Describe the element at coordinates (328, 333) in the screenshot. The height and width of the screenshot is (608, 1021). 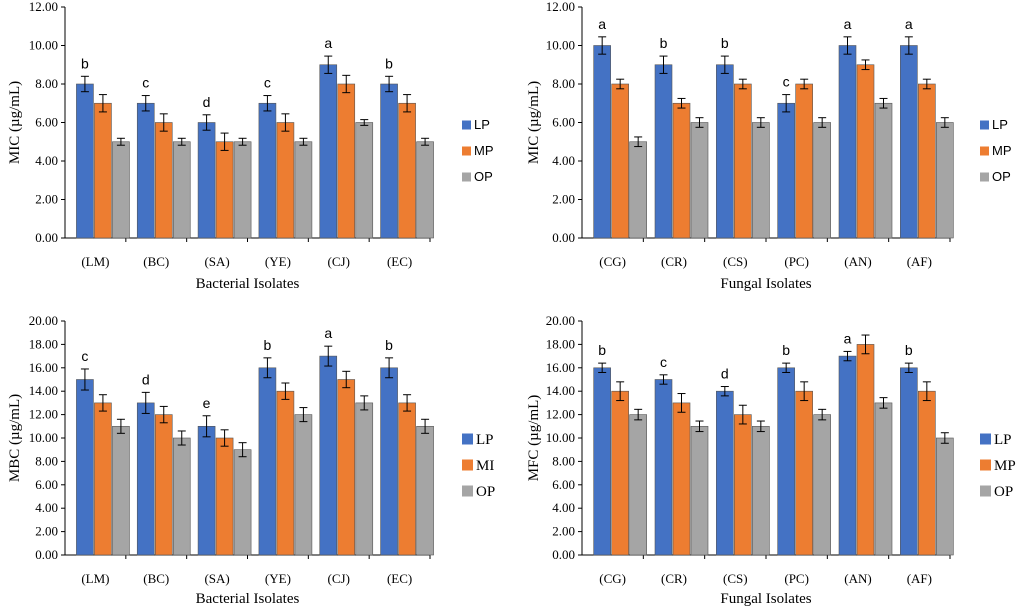
I see `mbc-bacterial-significance-letter: a` at that location.